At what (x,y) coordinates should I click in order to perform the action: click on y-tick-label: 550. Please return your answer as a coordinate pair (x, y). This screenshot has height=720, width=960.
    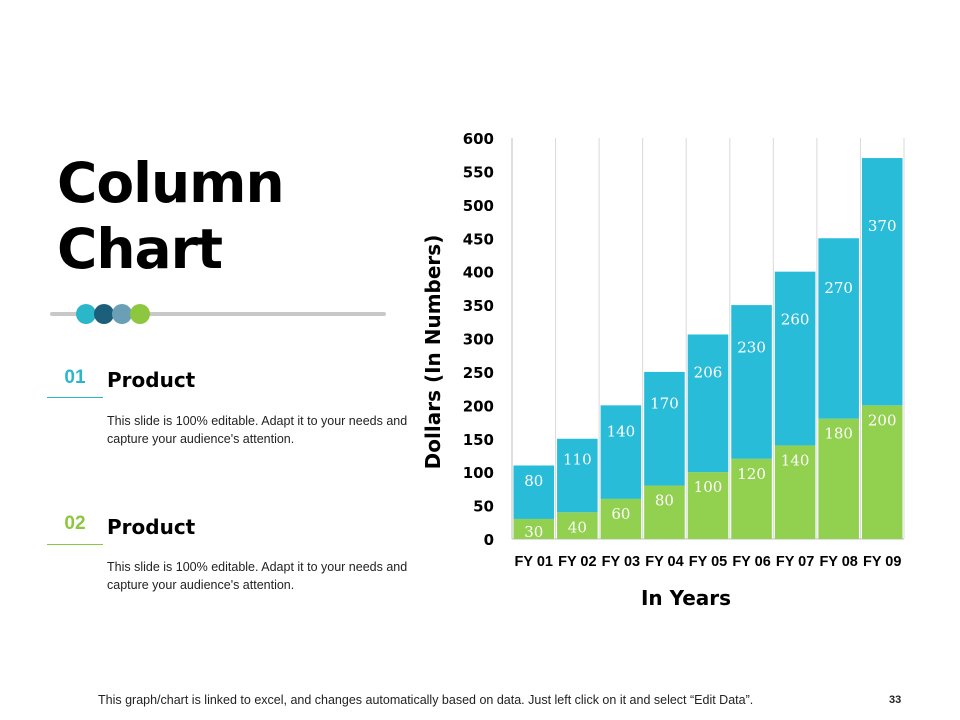
    Looking at the image, I should click on (478, 172).